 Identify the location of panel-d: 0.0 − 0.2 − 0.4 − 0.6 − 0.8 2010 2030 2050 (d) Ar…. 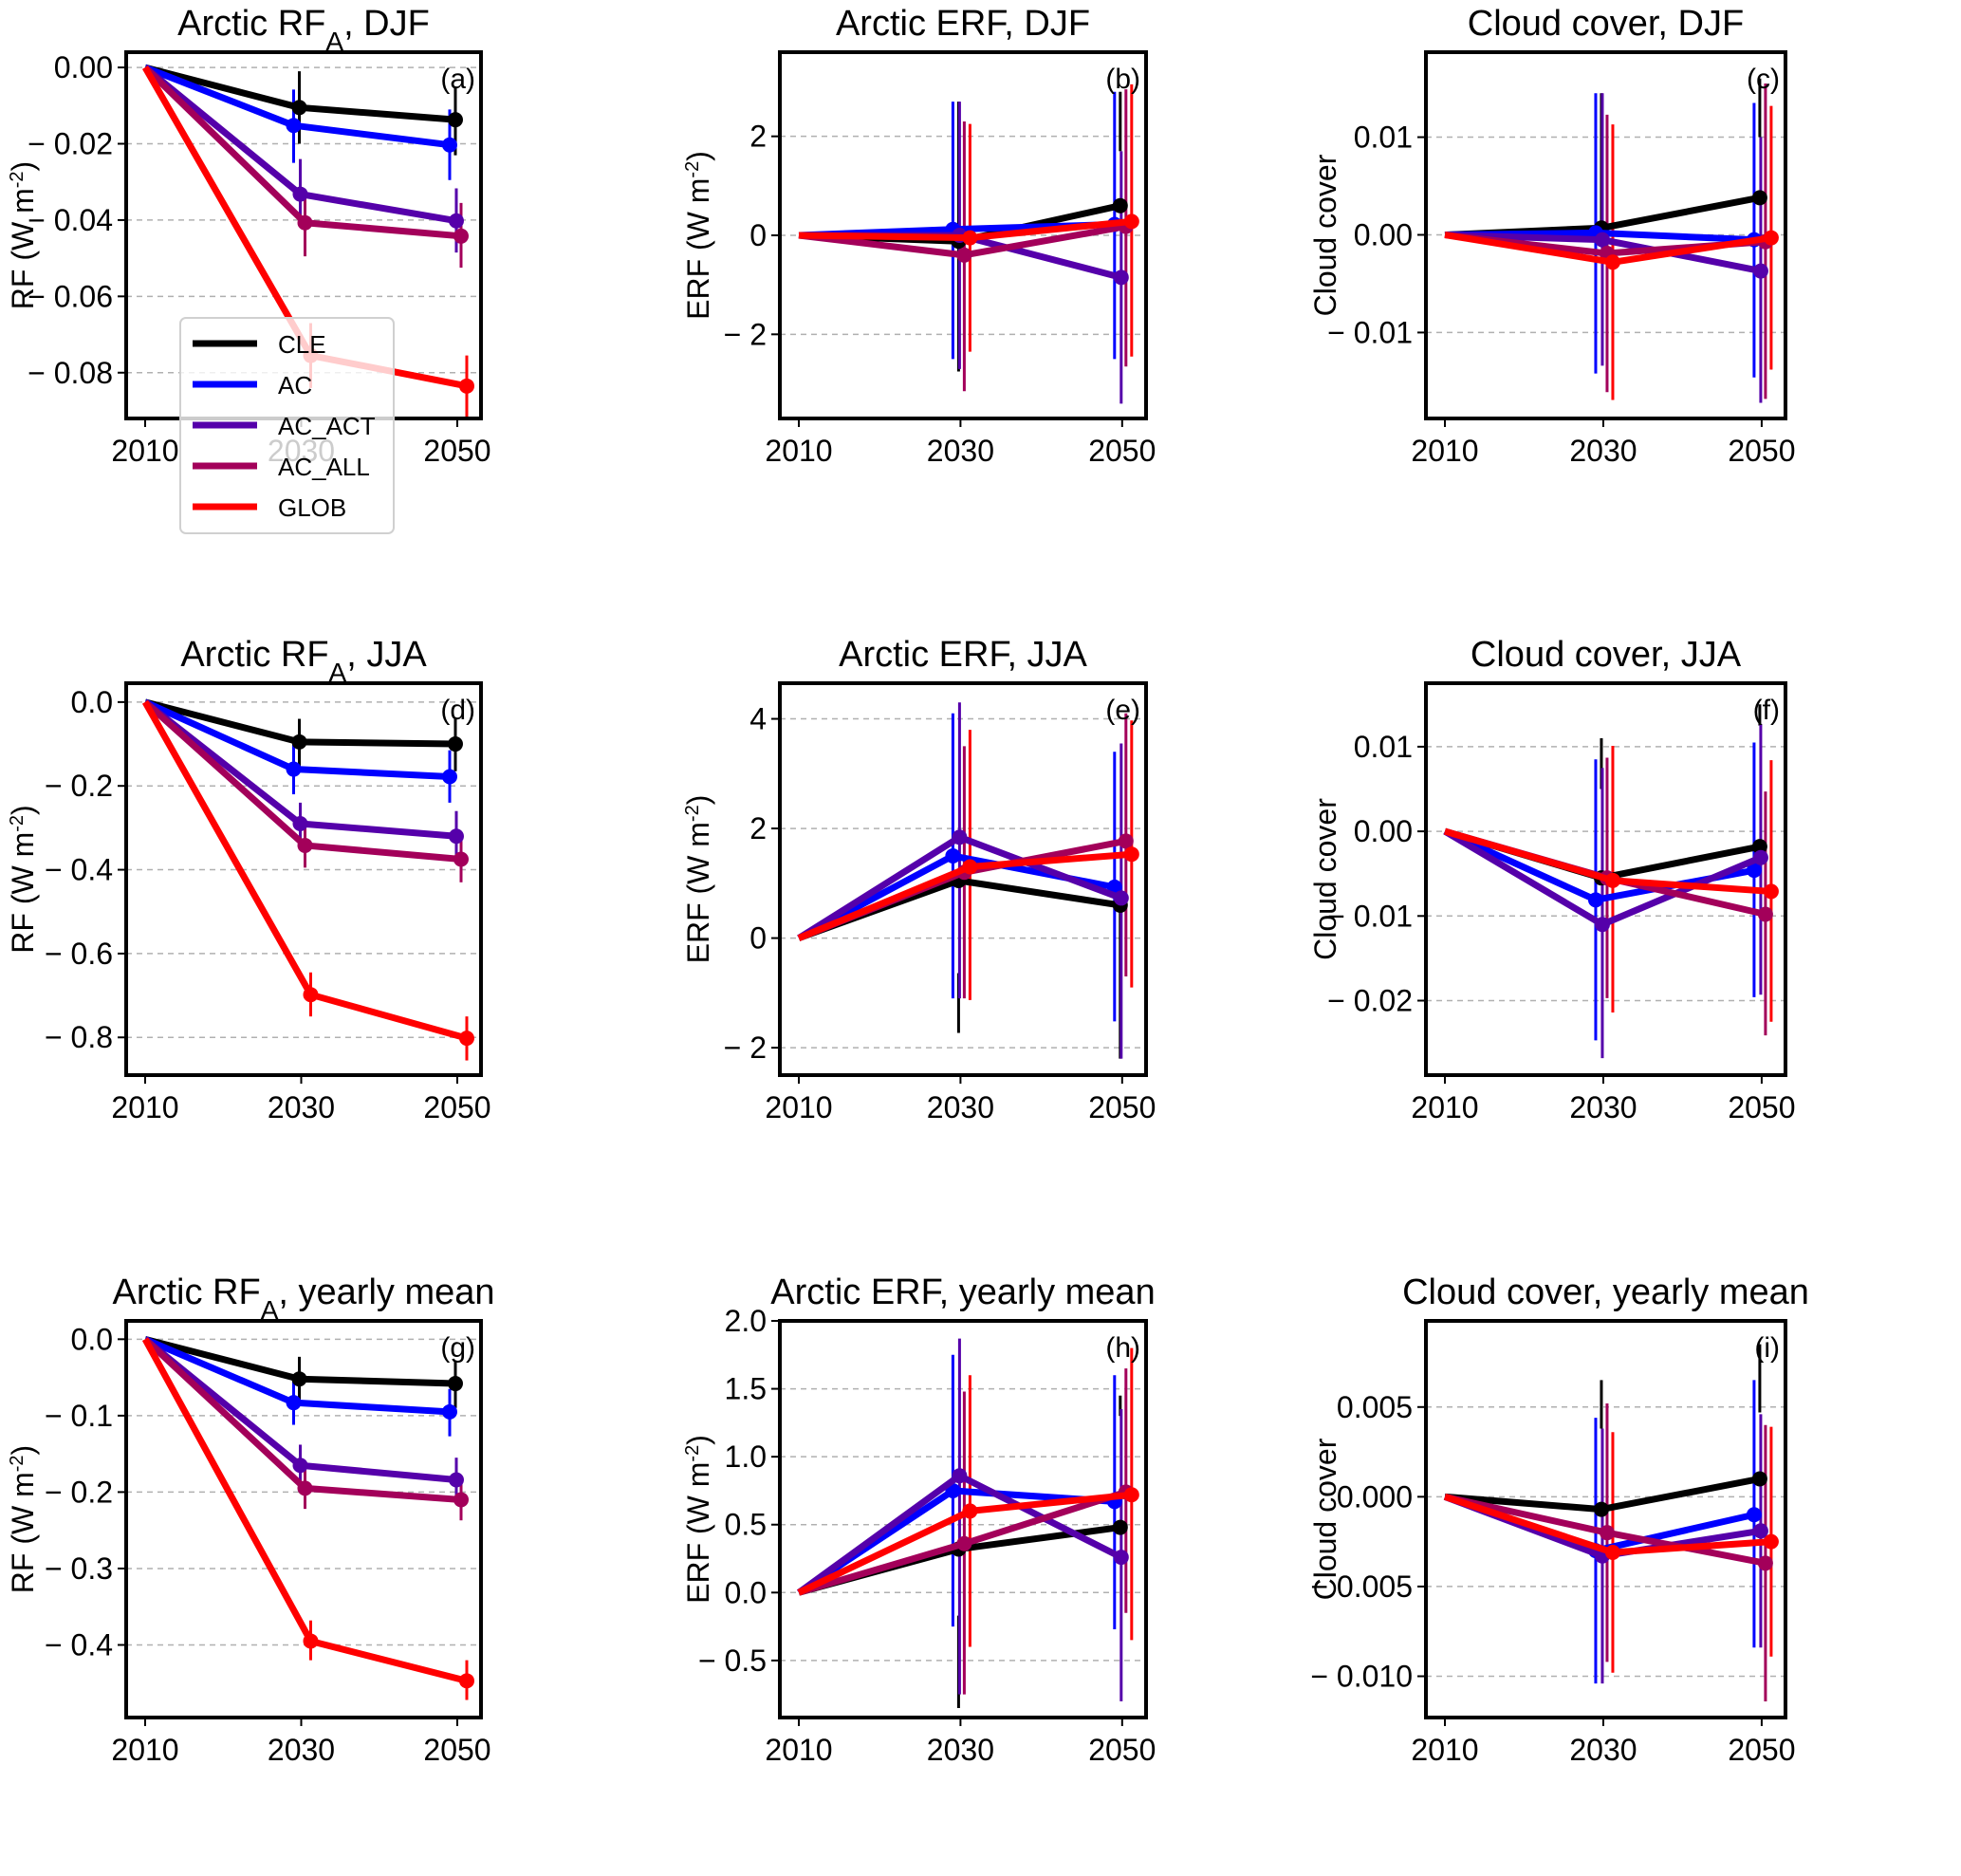
(248, 879).